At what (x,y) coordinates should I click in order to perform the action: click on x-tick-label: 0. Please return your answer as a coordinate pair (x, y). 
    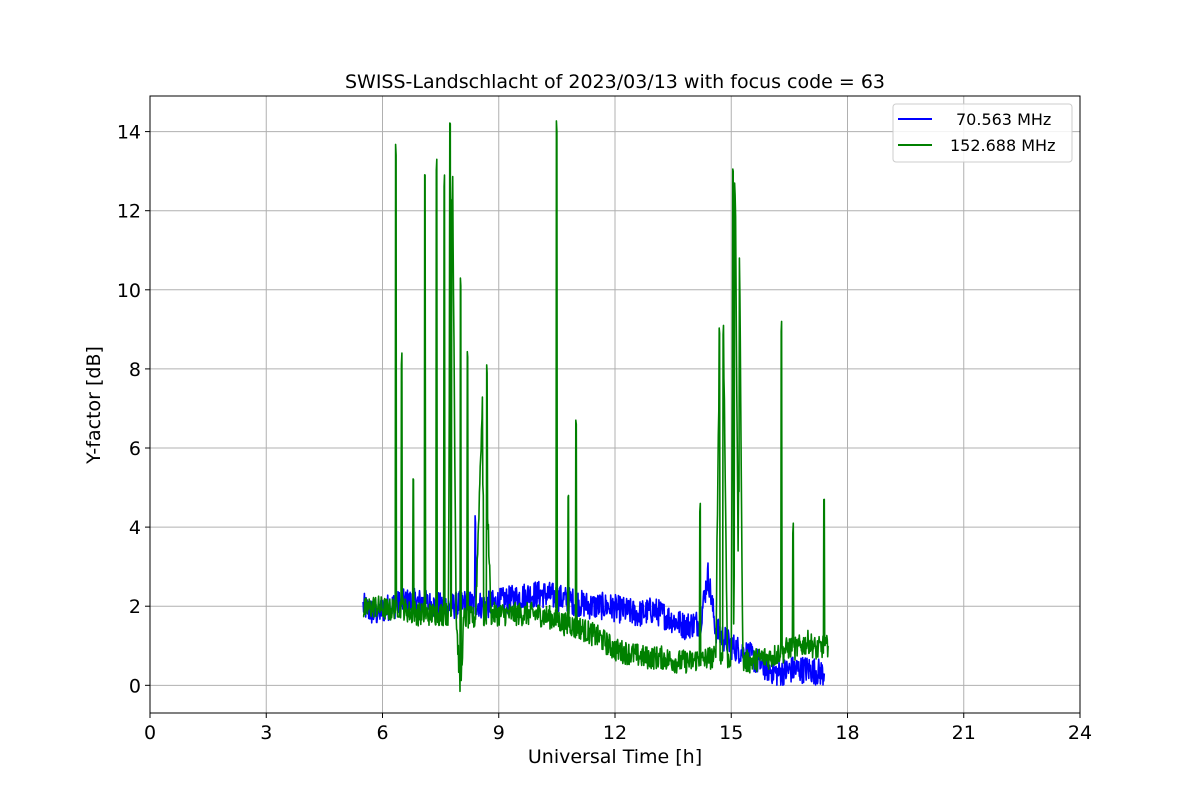
    Looking at the image, I should click on (150, 733).